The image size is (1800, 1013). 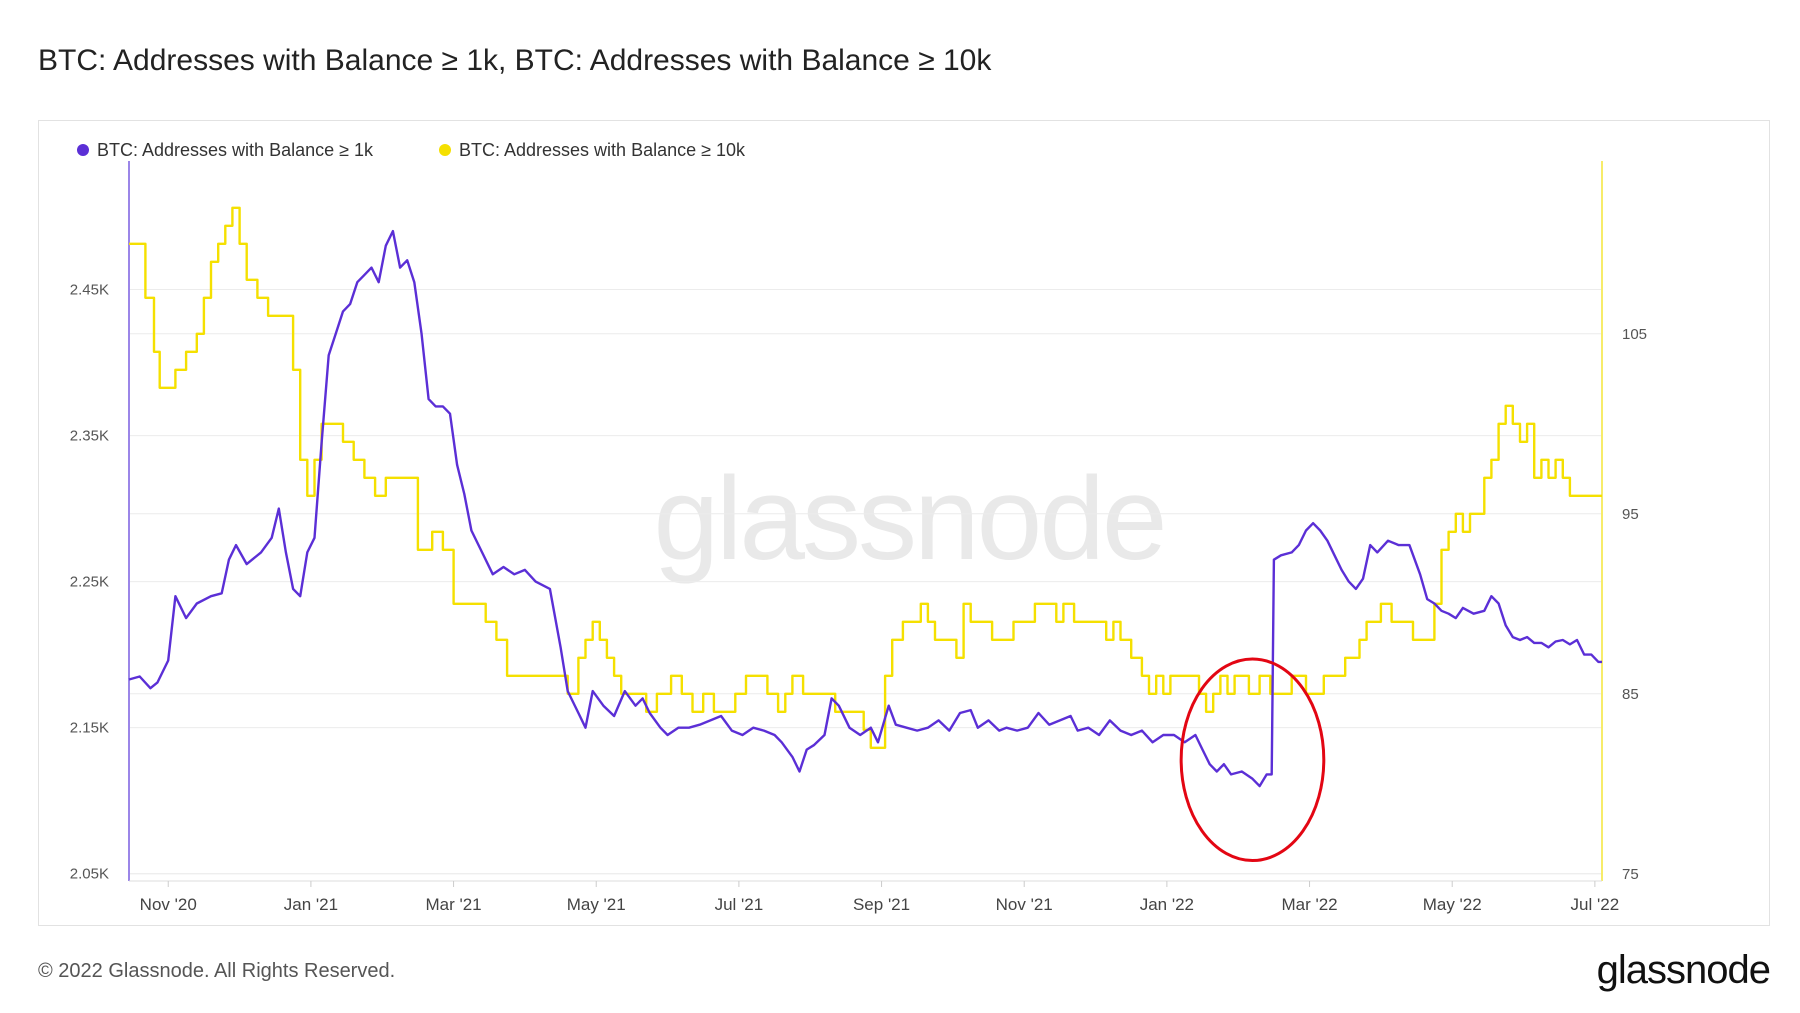 What do you see at coordinates (602, 150) in the screenshot?
I see `legend-label: BTC: Addresses with Balance ≥ 10k` at bounding box center [602, 150].